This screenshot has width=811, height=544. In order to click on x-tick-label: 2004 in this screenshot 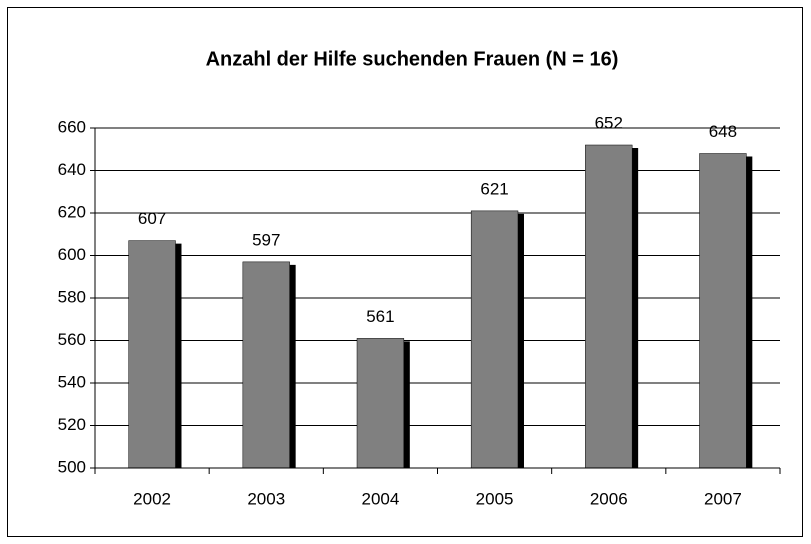, I will do `click(381, 498)`.